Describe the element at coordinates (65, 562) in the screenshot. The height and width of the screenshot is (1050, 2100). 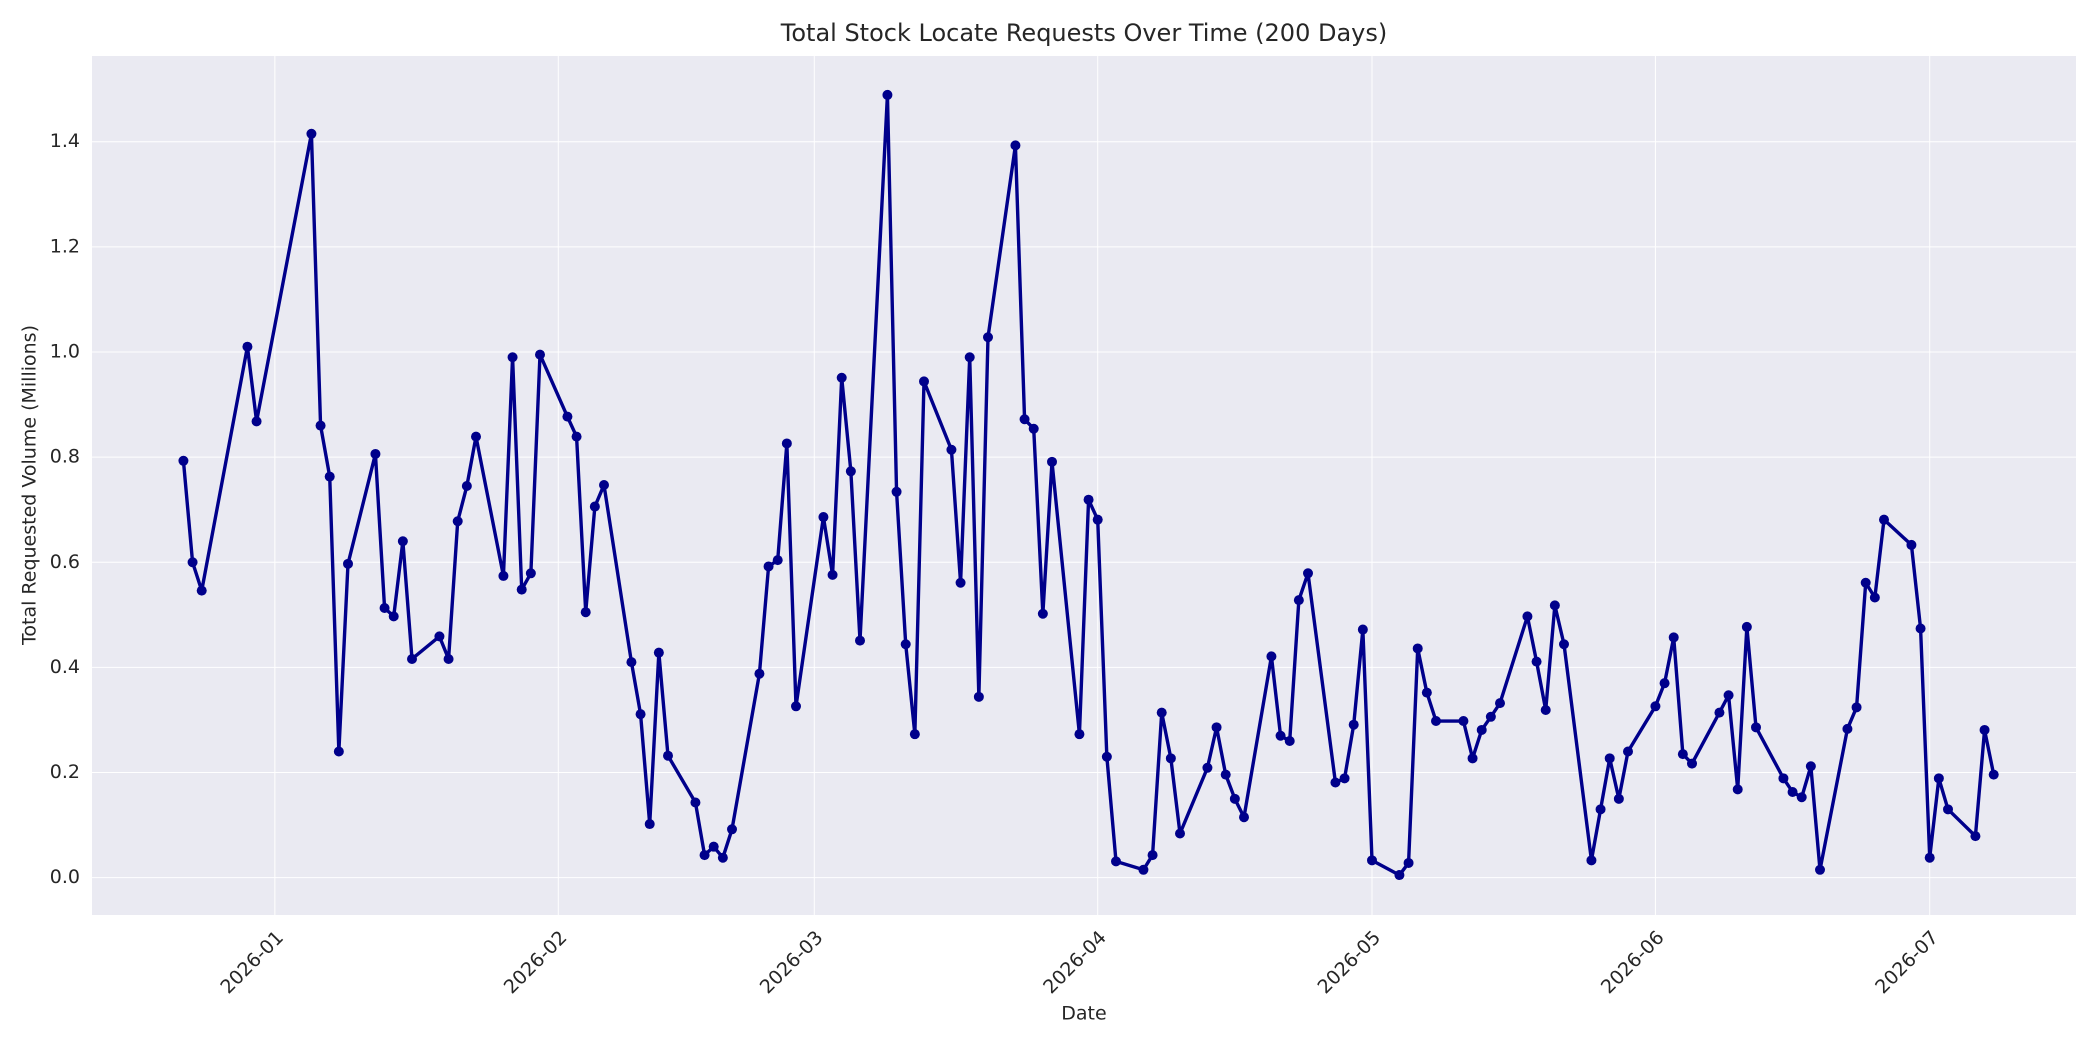
I see `y-tick-label: 0.6` at that location.